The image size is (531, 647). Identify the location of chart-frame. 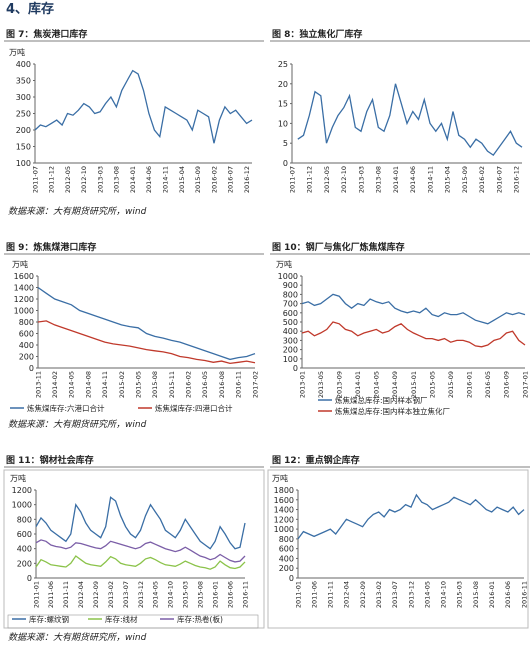
(398, 549).